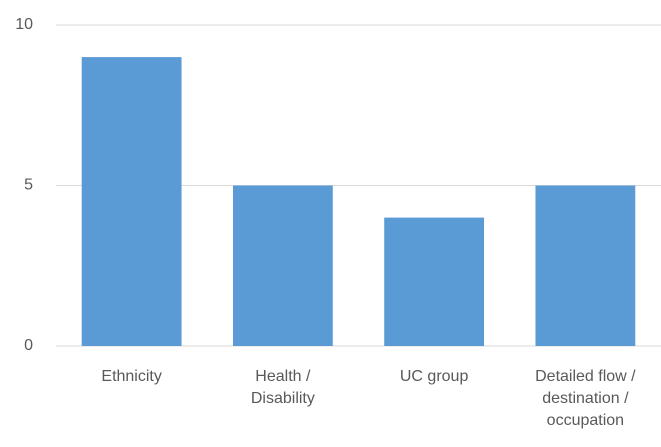  What do you see at coordinates (24, 24) in the screenshot?
I see `y-tick-label: 10` at bounding box center [24, 24].